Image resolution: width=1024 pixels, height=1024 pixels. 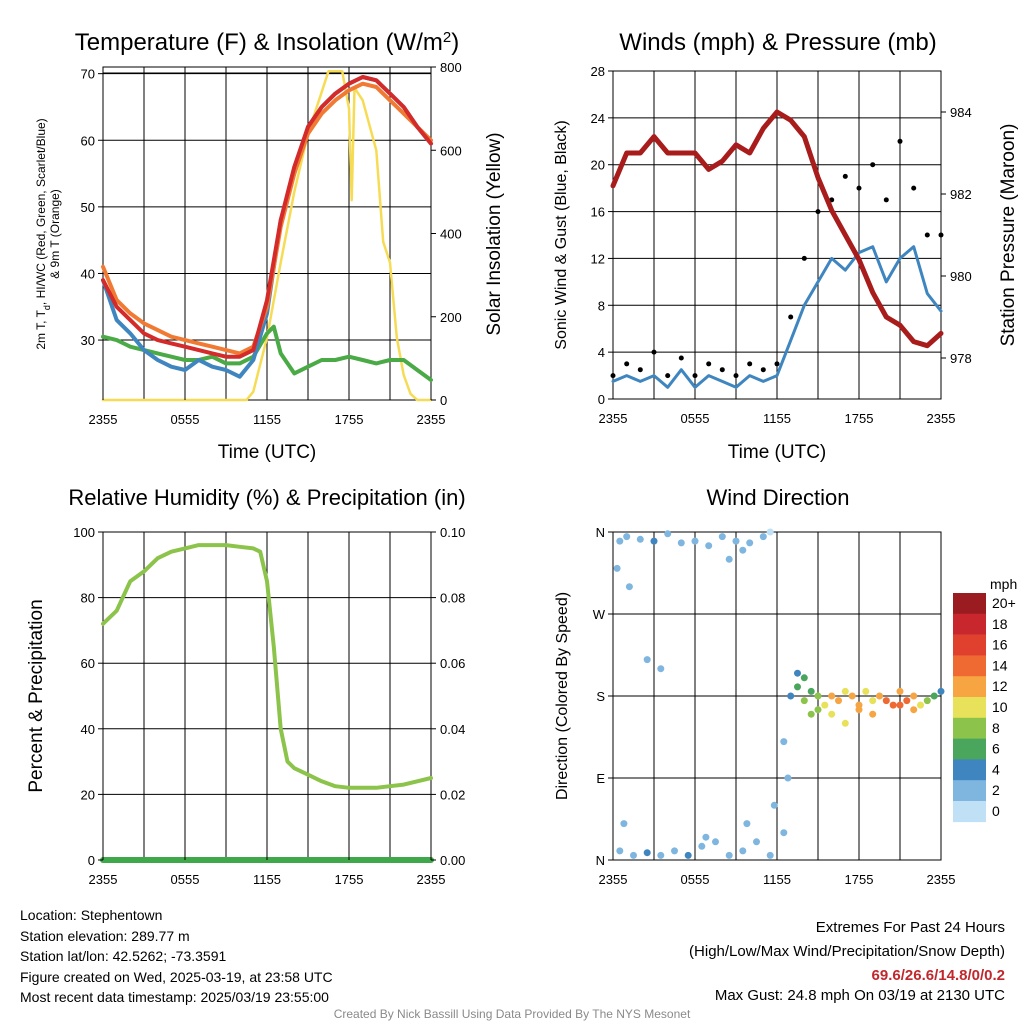 I want to click on info-latlon: Station lat/lon: 42.5262; -73.3591, so click(x=123, y=956).